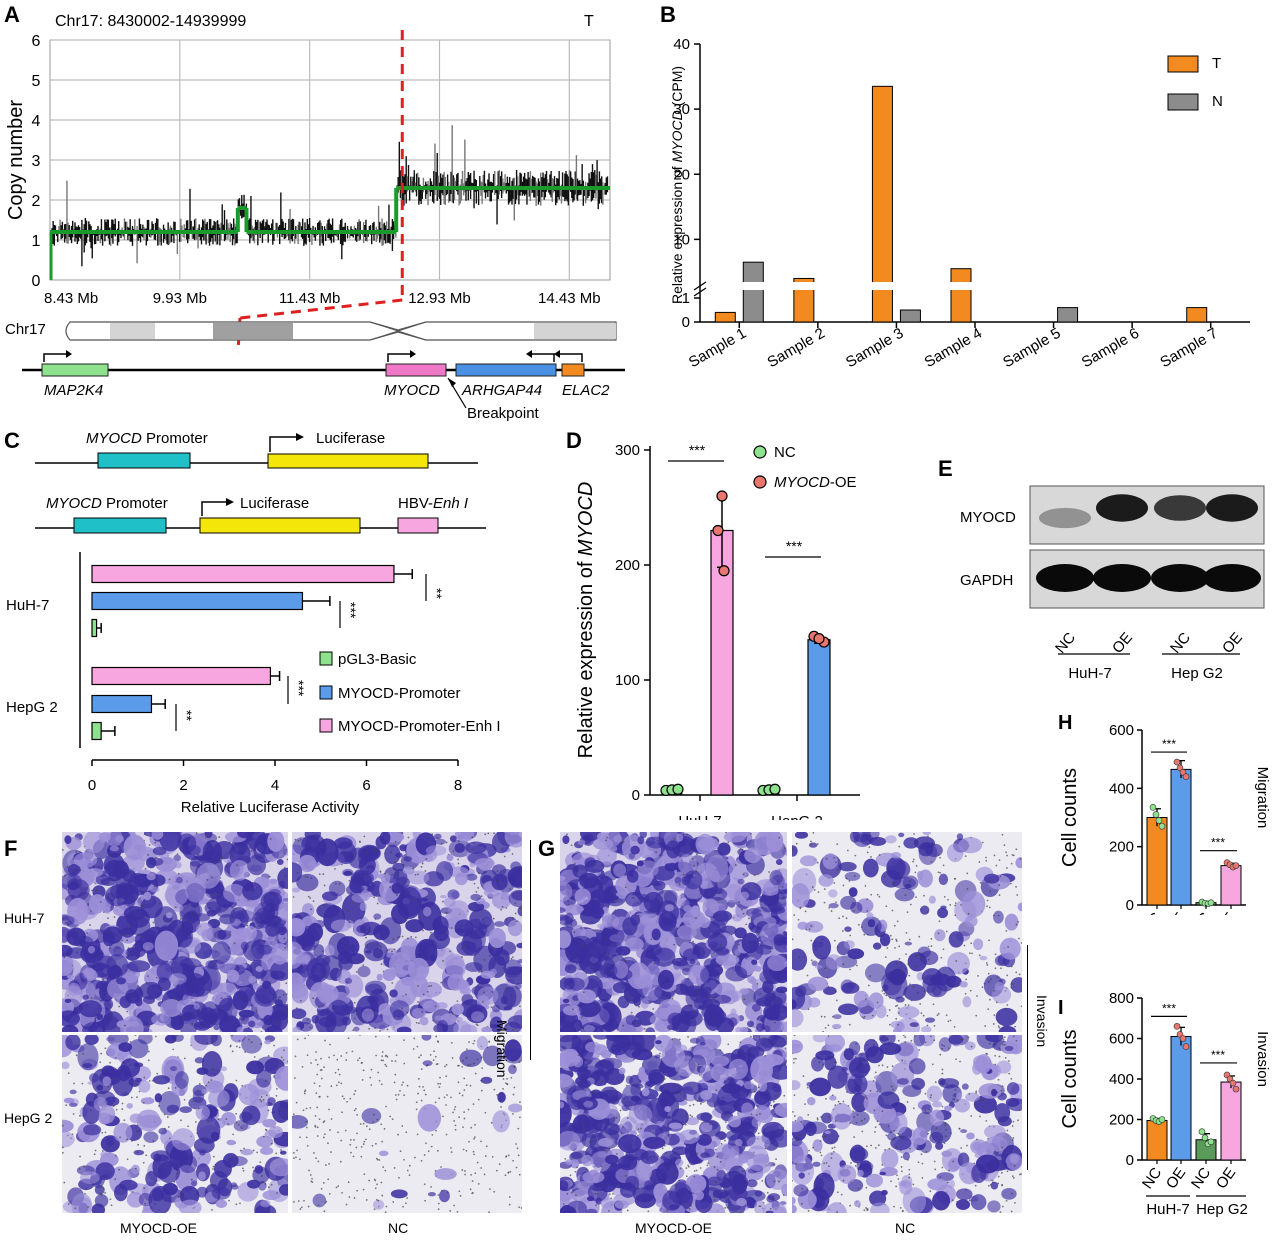 This screenshot has height=1240, width=1280. I want to click on micrograph-g-huh7-nc-texture, so click(907, 932).